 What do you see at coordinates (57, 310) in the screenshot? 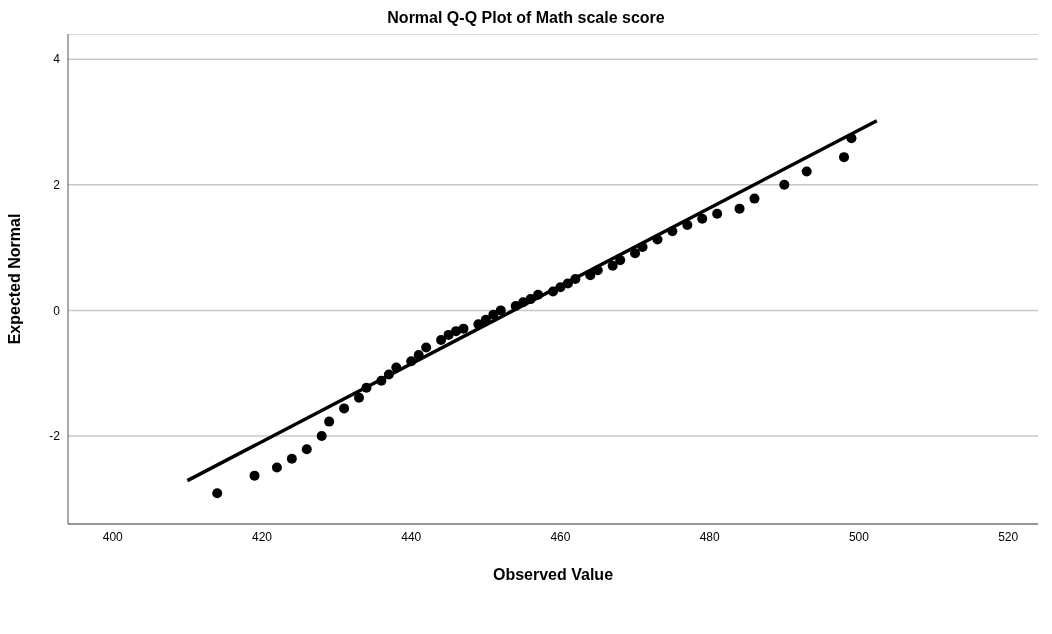
I see `y-tick-label: 0` at bounding box center [57, 310].